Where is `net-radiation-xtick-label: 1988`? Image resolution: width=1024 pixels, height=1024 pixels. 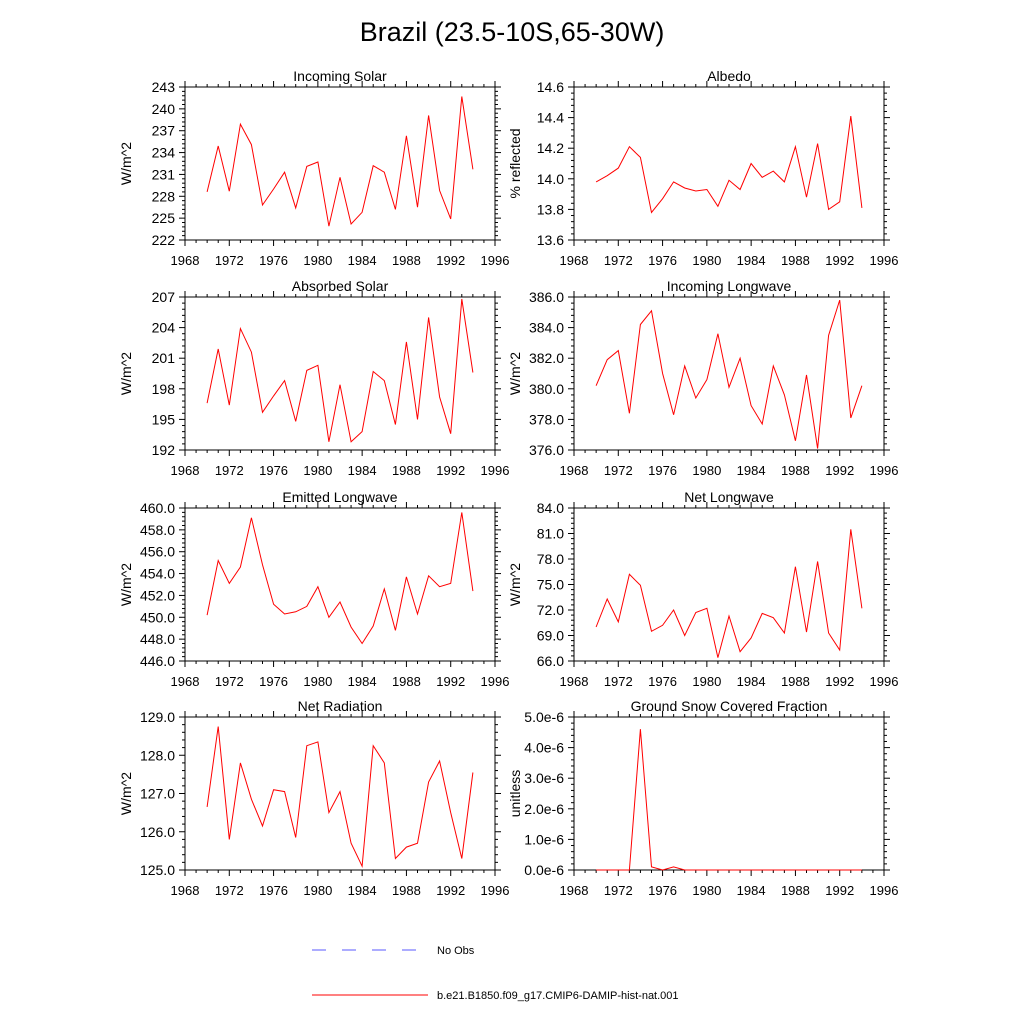
net-radiation-xtick-label: 1988 is located at coordinates (406, 890).